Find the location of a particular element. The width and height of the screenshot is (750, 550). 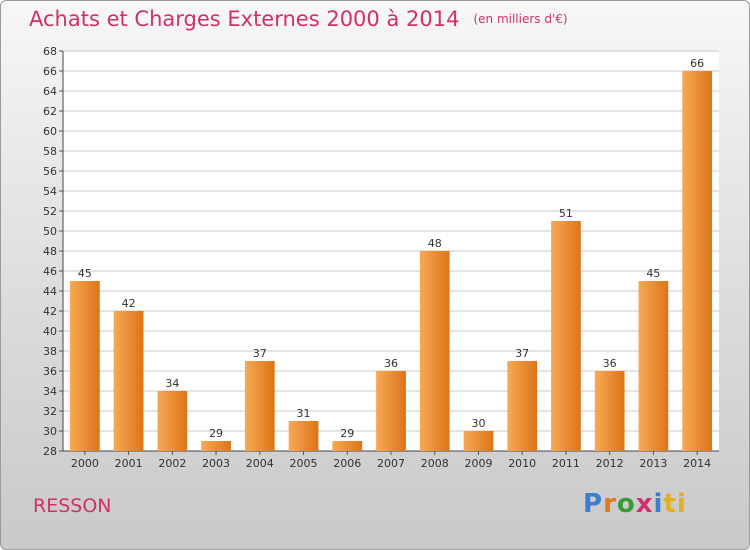

proxiti-logo: Proxiti is located at coordinates (635, 504).